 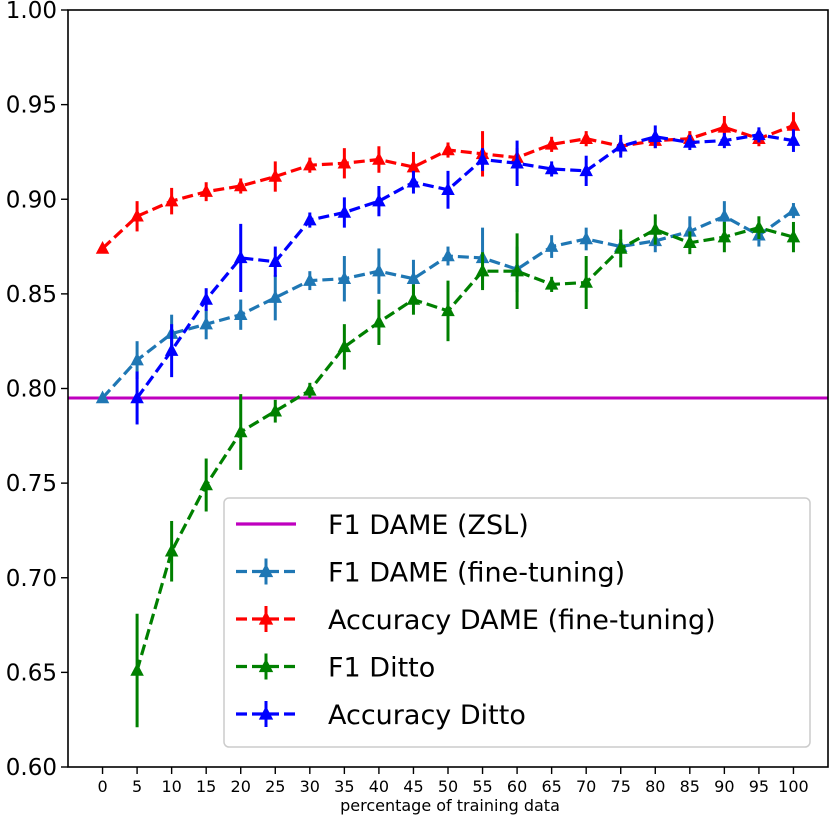 I want to click on x-tick-label: 20, so click(x=241, y=786).